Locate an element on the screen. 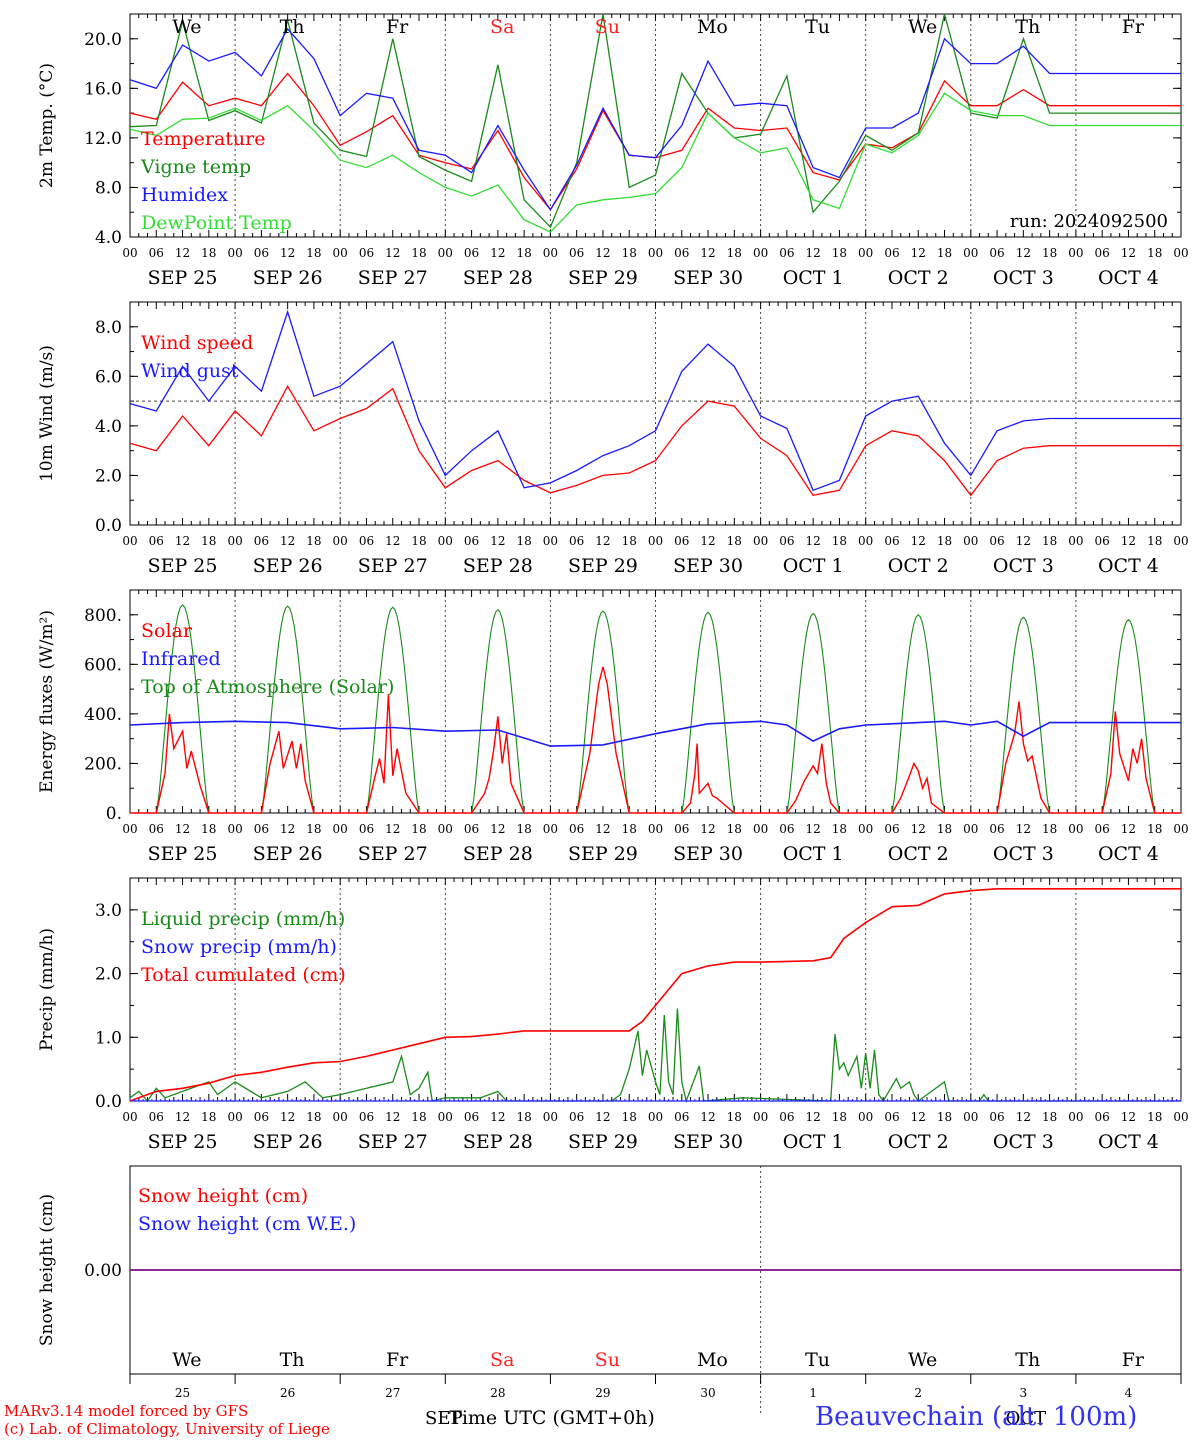  y-tick-label: 16.0 is located at coordinates (103, 89).